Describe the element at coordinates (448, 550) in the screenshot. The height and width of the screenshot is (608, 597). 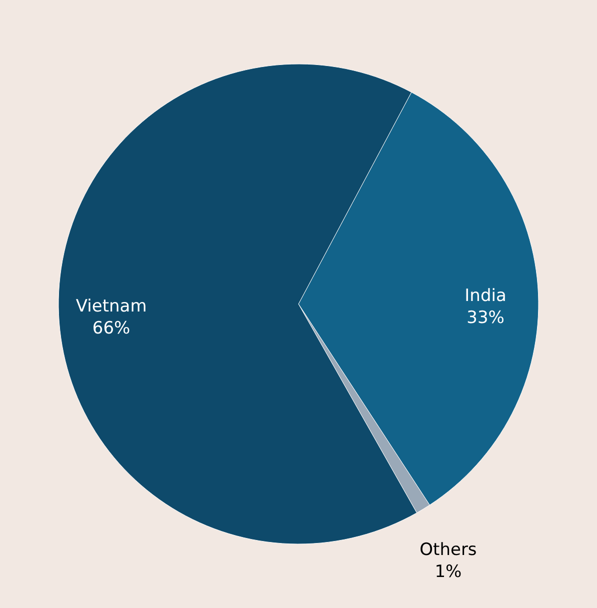
I see `slice-label: Others` at that location.